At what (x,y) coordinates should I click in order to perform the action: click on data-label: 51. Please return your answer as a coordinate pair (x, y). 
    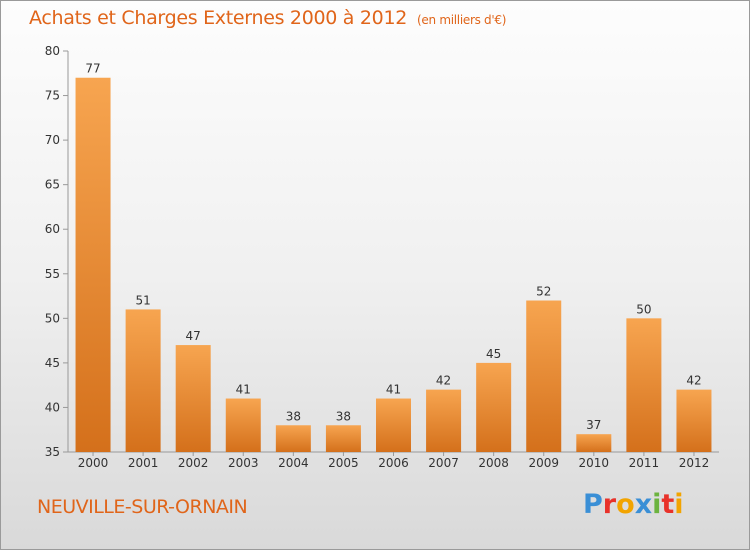
    Looking at the image, I should click on (142, 300).